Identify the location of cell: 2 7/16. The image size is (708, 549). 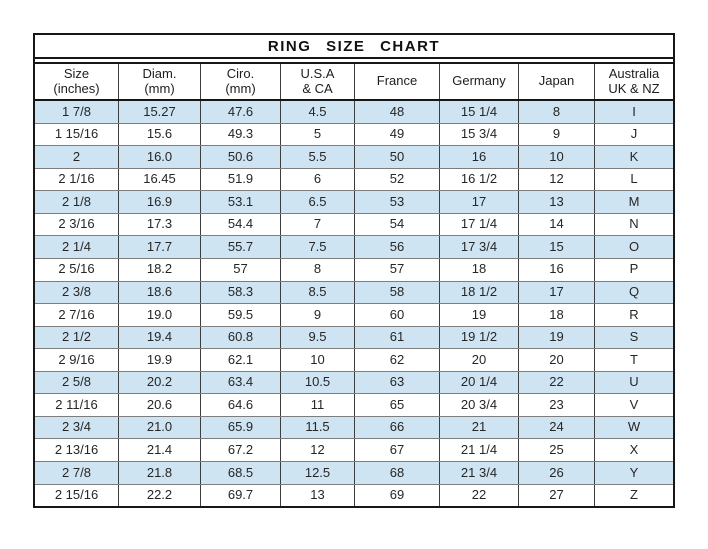
(77, 315).